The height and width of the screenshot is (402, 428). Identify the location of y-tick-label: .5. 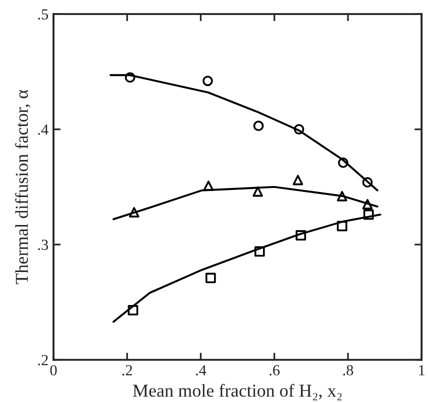
(43, 14).